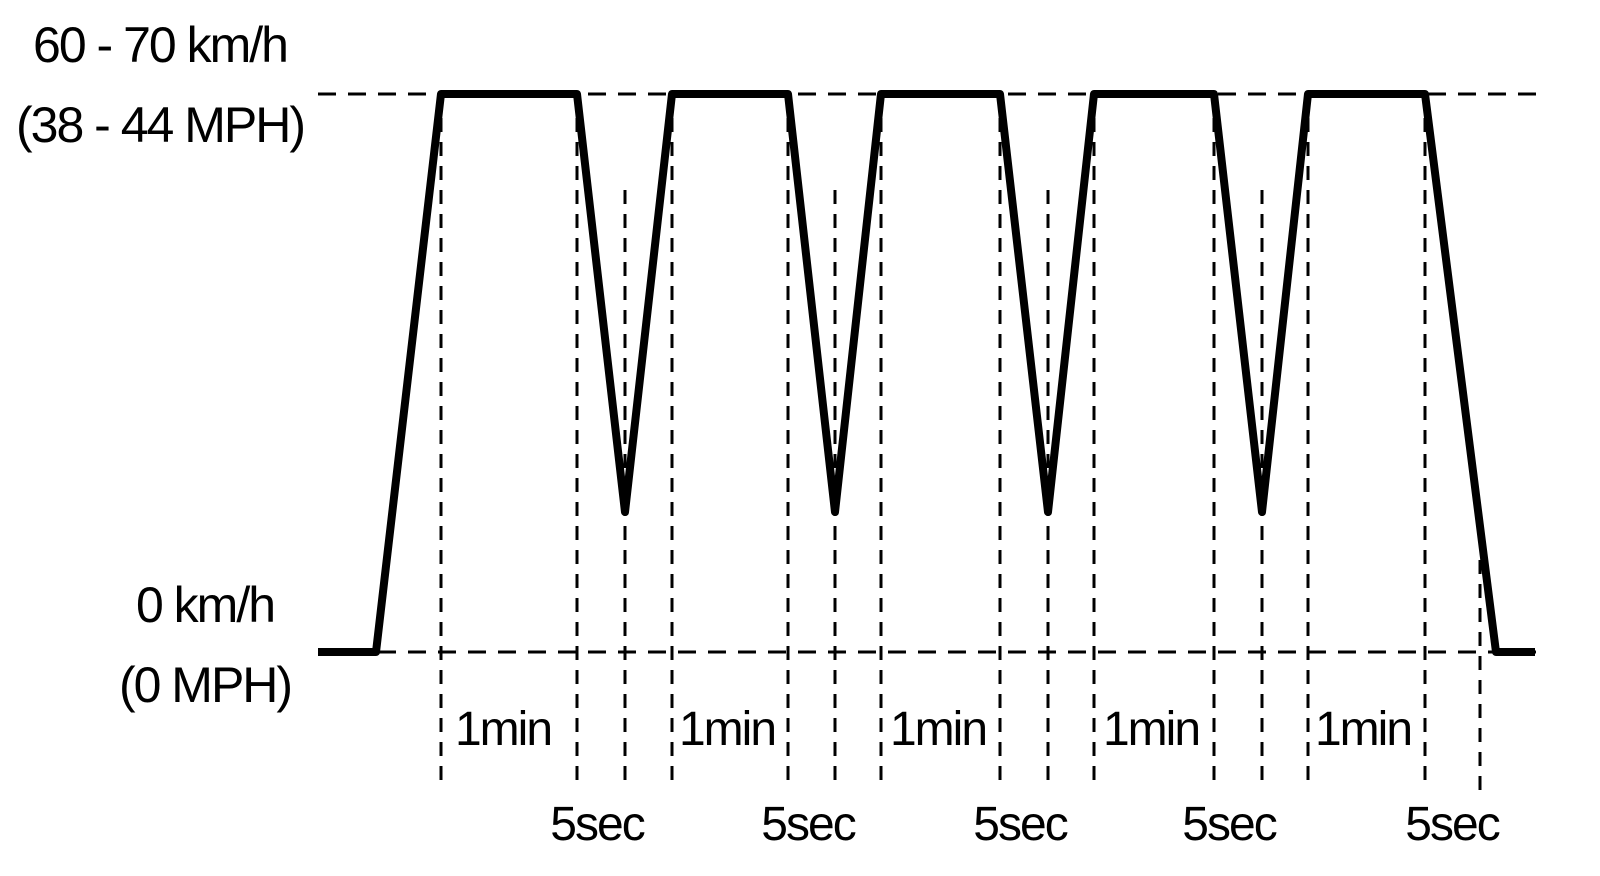 This screenshot has width=1600, height=876. I want to click on zero-speed-kmh-label: 0 km/h, so click(205, 605).